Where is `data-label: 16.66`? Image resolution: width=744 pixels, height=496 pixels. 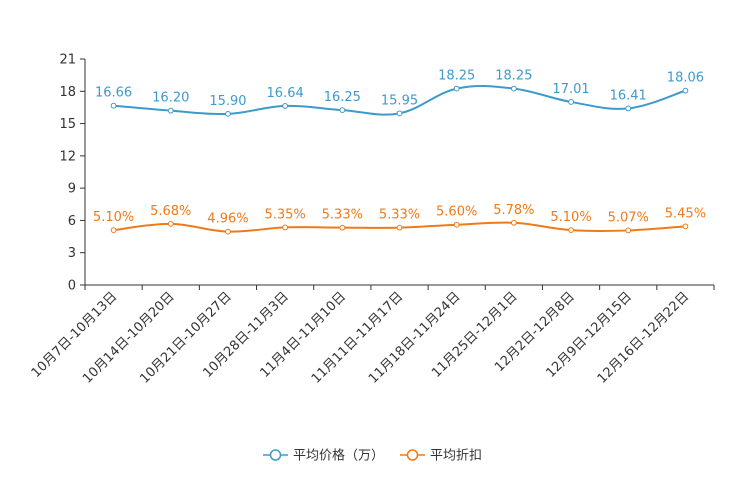
data-label: 16.66 is located at coordinates (113, 93).